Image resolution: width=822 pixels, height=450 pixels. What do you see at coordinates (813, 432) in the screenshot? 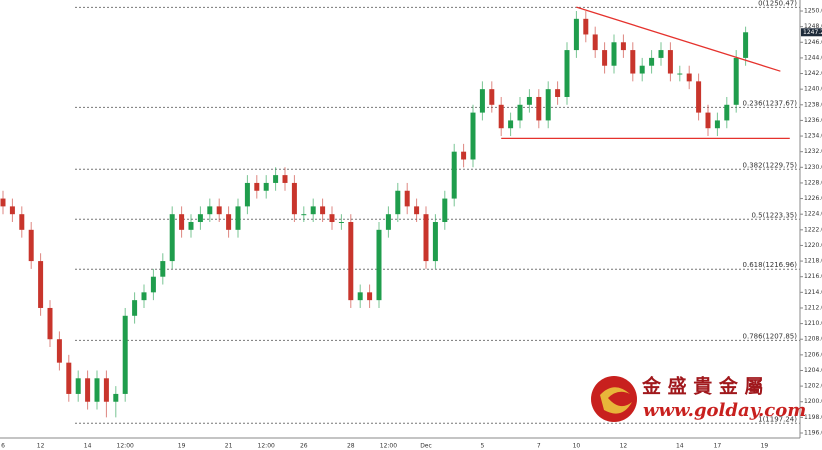
I see `y-tick-label: 1196.00` at bounding box center [813, 432].